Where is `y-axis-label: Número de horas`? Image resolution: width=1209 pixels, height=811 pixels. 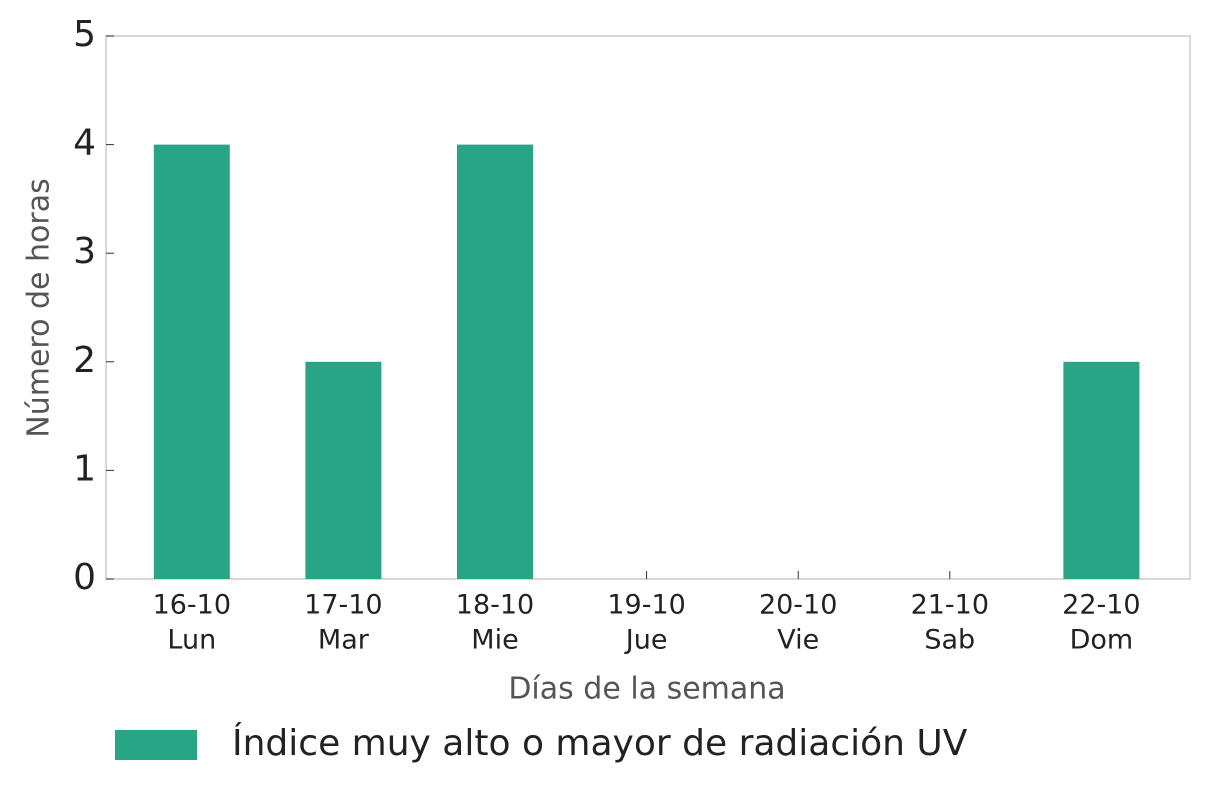
y-axis-label: Número de horas is located at coordinates (39, 307).